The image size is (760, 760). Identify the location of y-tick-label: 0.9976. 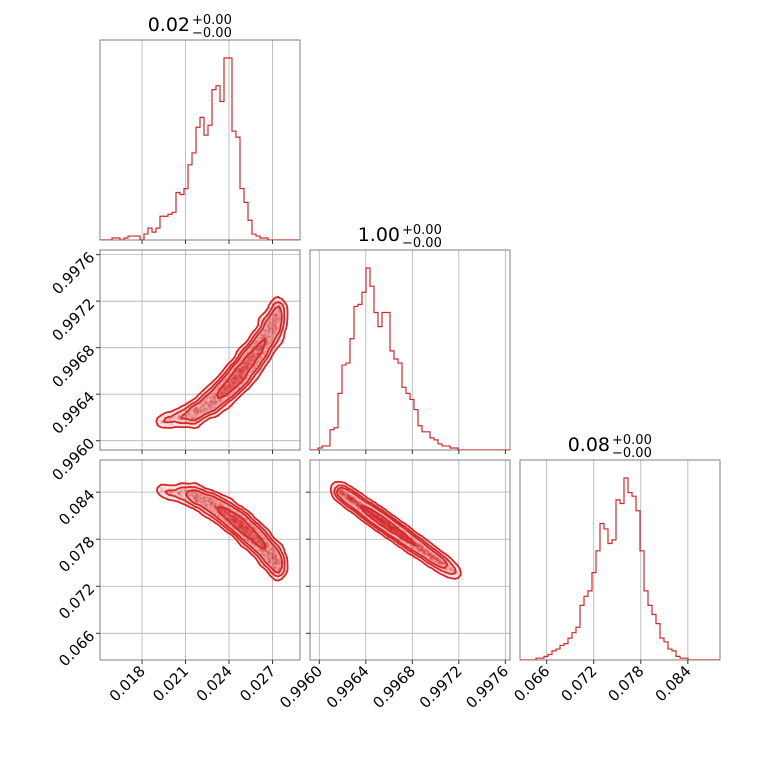
(74, 273).